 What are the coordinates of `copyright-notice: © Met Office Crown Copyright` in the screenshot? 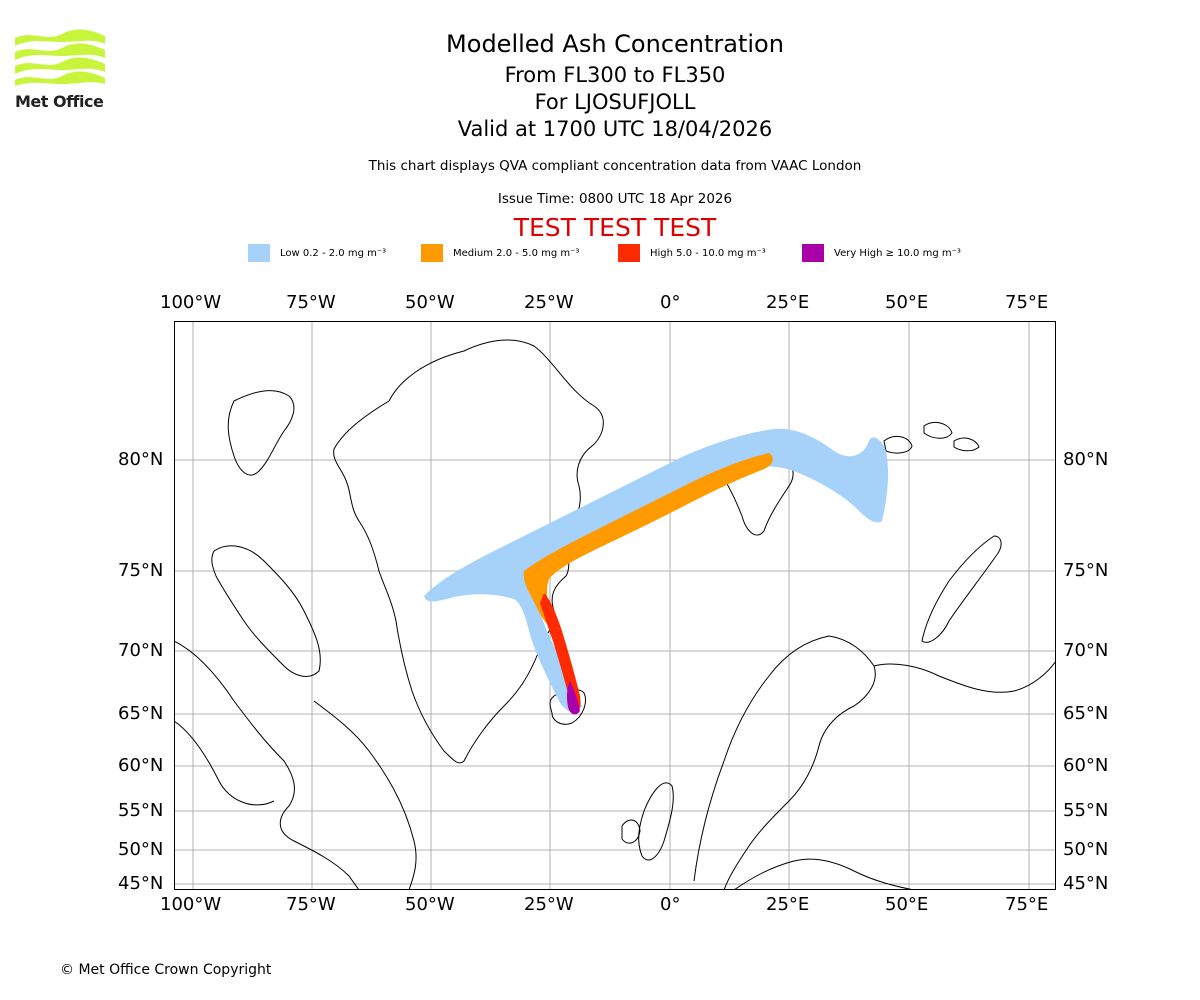 It's located at (166, 970).